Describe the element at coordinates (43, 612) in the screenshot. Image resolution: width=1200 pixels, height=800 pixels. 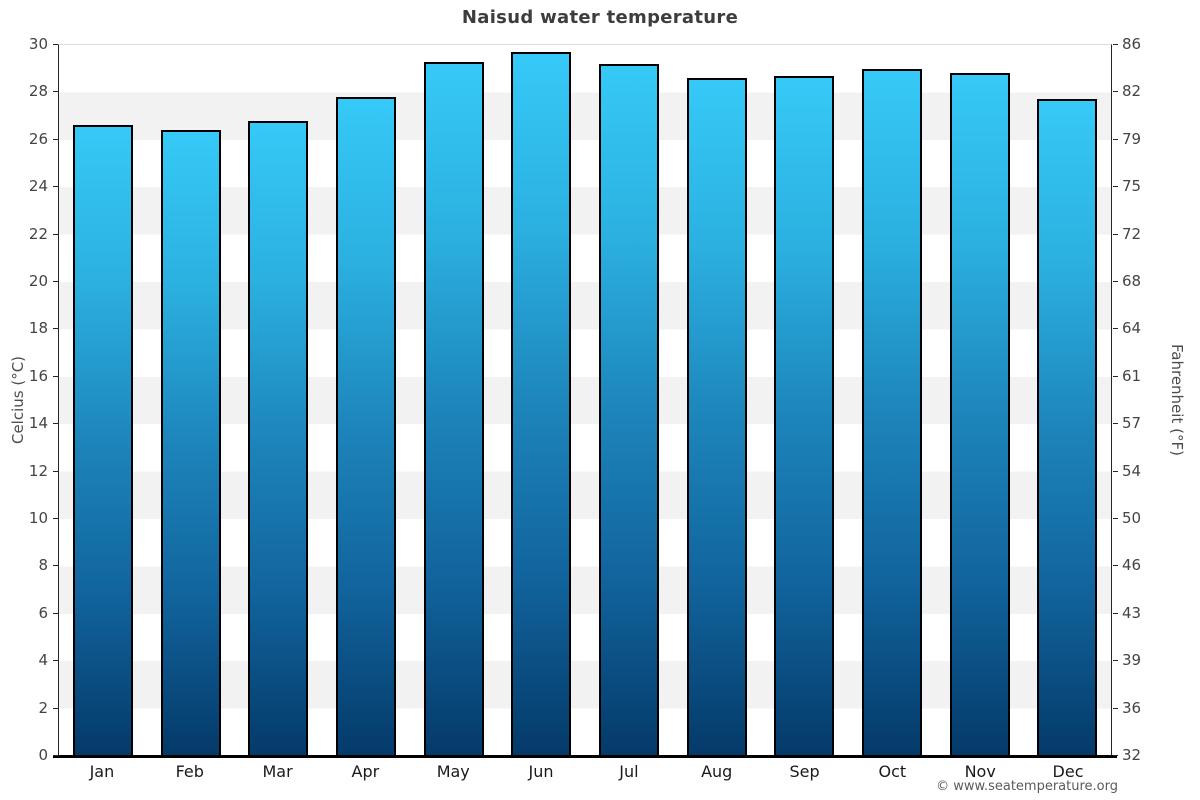
I see `ytick-celsius-6: 6` at that location.